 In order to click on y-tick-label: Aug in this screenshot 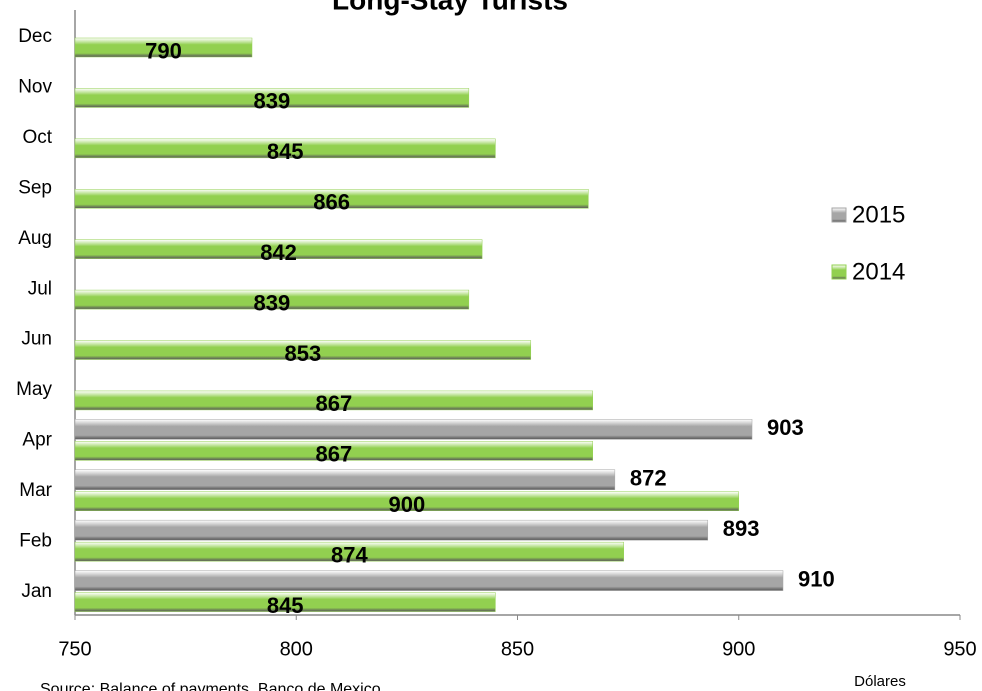, I will do `click(35, 238)`.